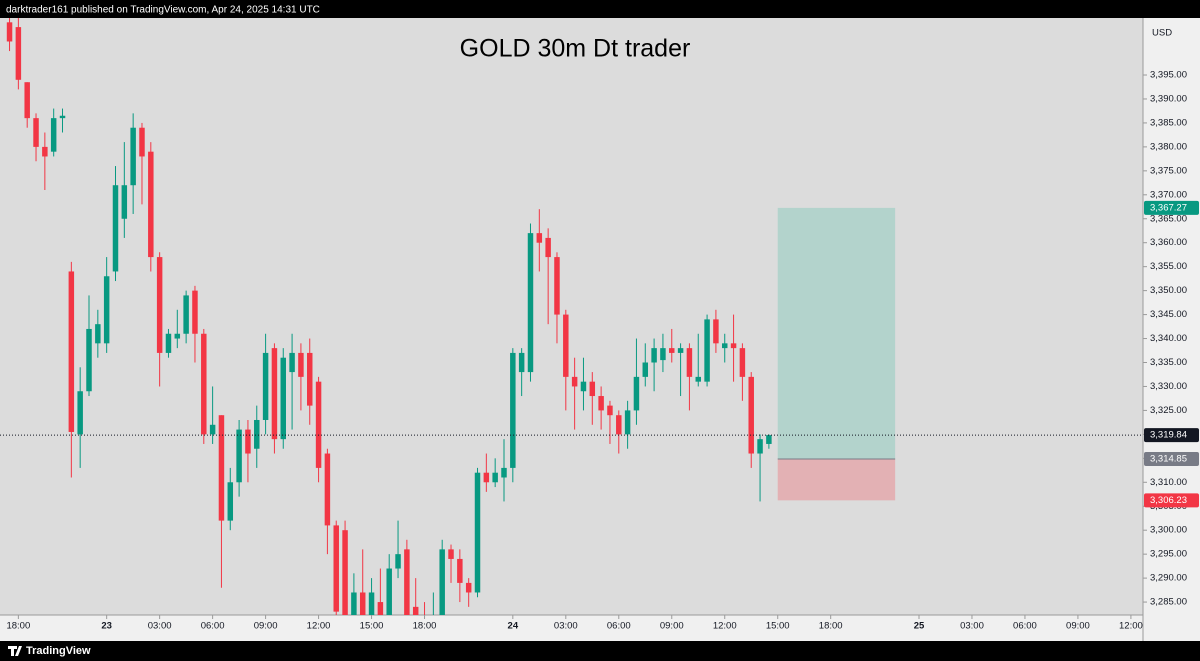 The width and height of the screenshot is (1200, 661). Describe the element at coordinates (575, 49) in the screenshot. I see `chart-title: GOLD 30m Dt trader` at that location.